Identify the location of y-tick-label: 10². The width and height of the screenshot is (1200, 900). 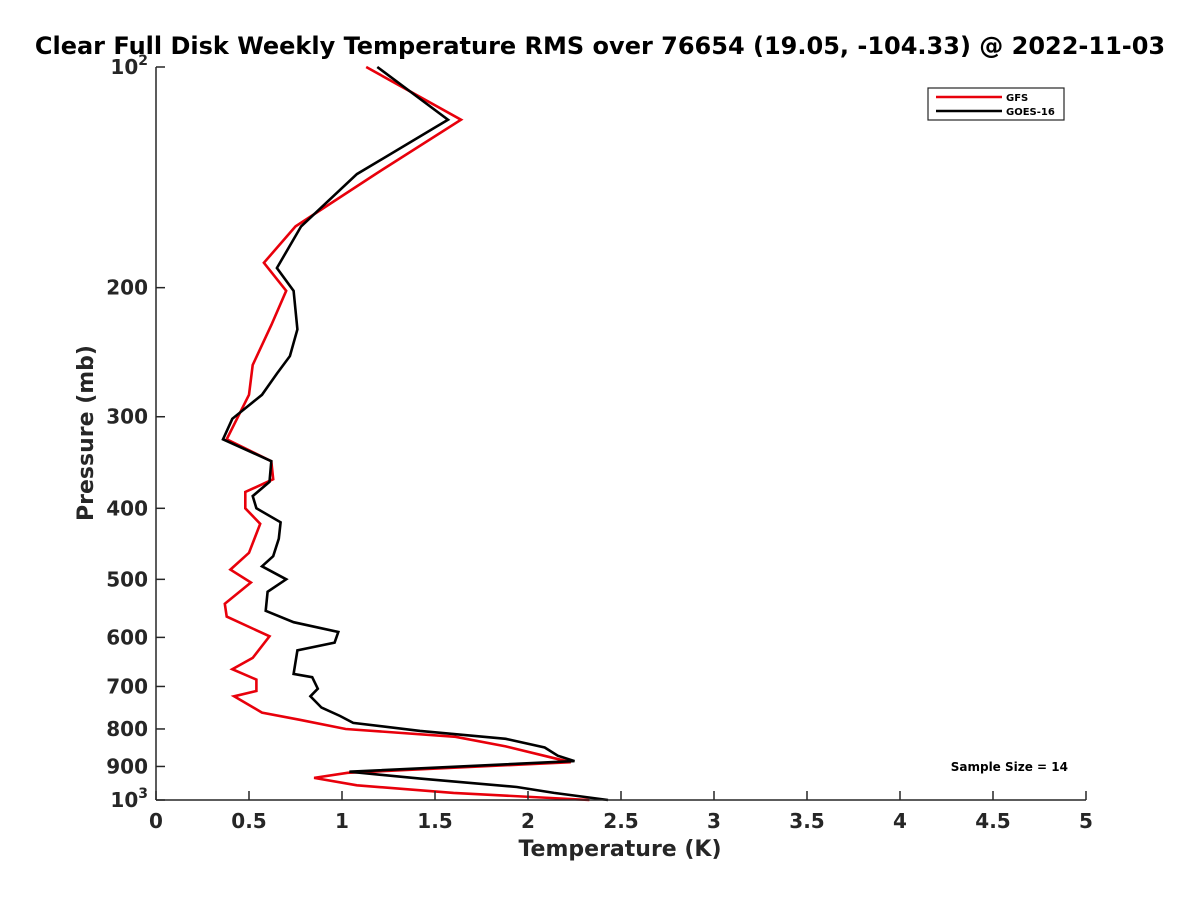
(129, 66).